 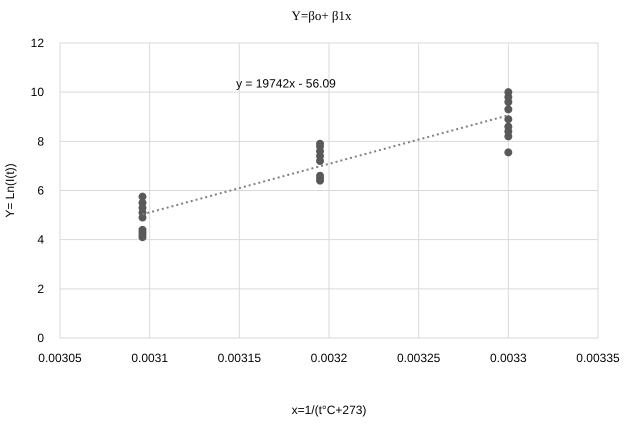 What do you see at coordinates (40, 289) in the screenshot?
I see `y-tick-label: 2` at bounding box center [40, 289].